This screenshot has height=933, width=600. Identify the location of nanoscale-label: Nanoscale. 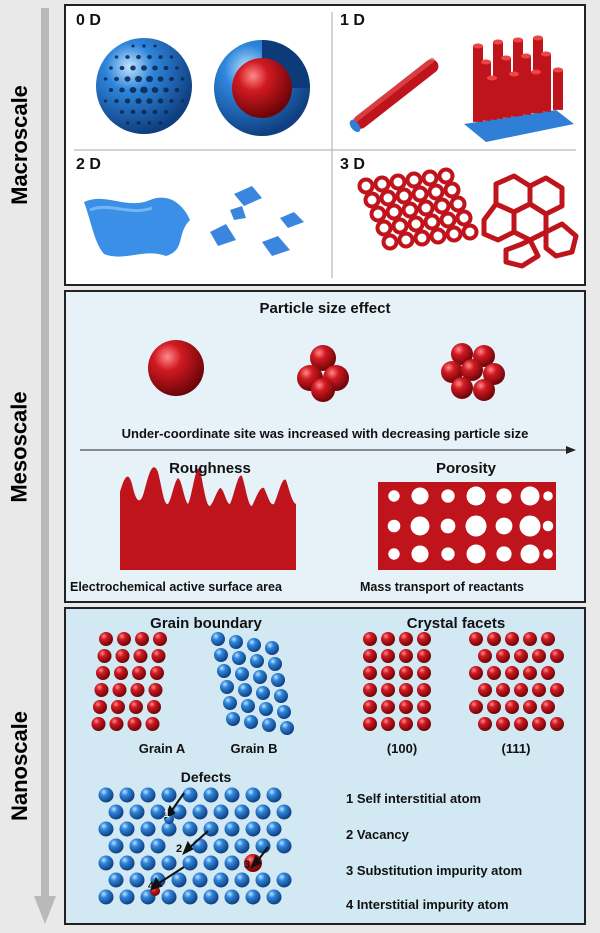
(19, 766).